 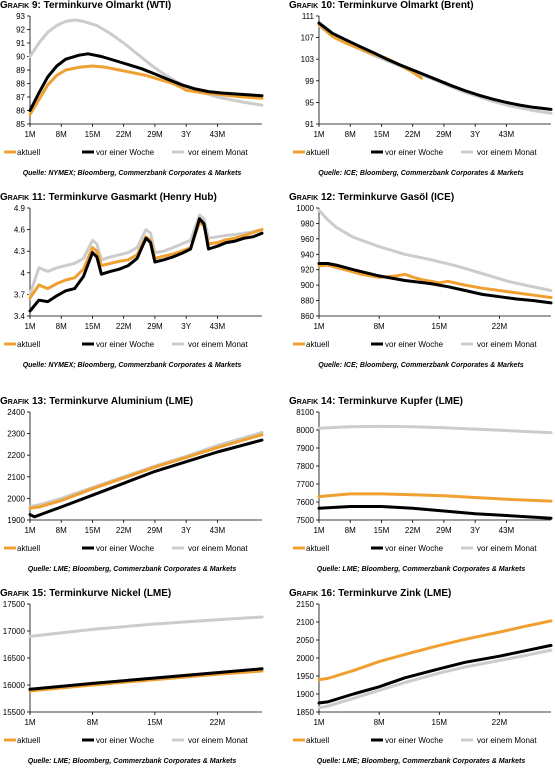 What do you see at coordinates (308, 223) in the screenshot?
I see `y-tick-label: 980` at bounding box center [308, 223].